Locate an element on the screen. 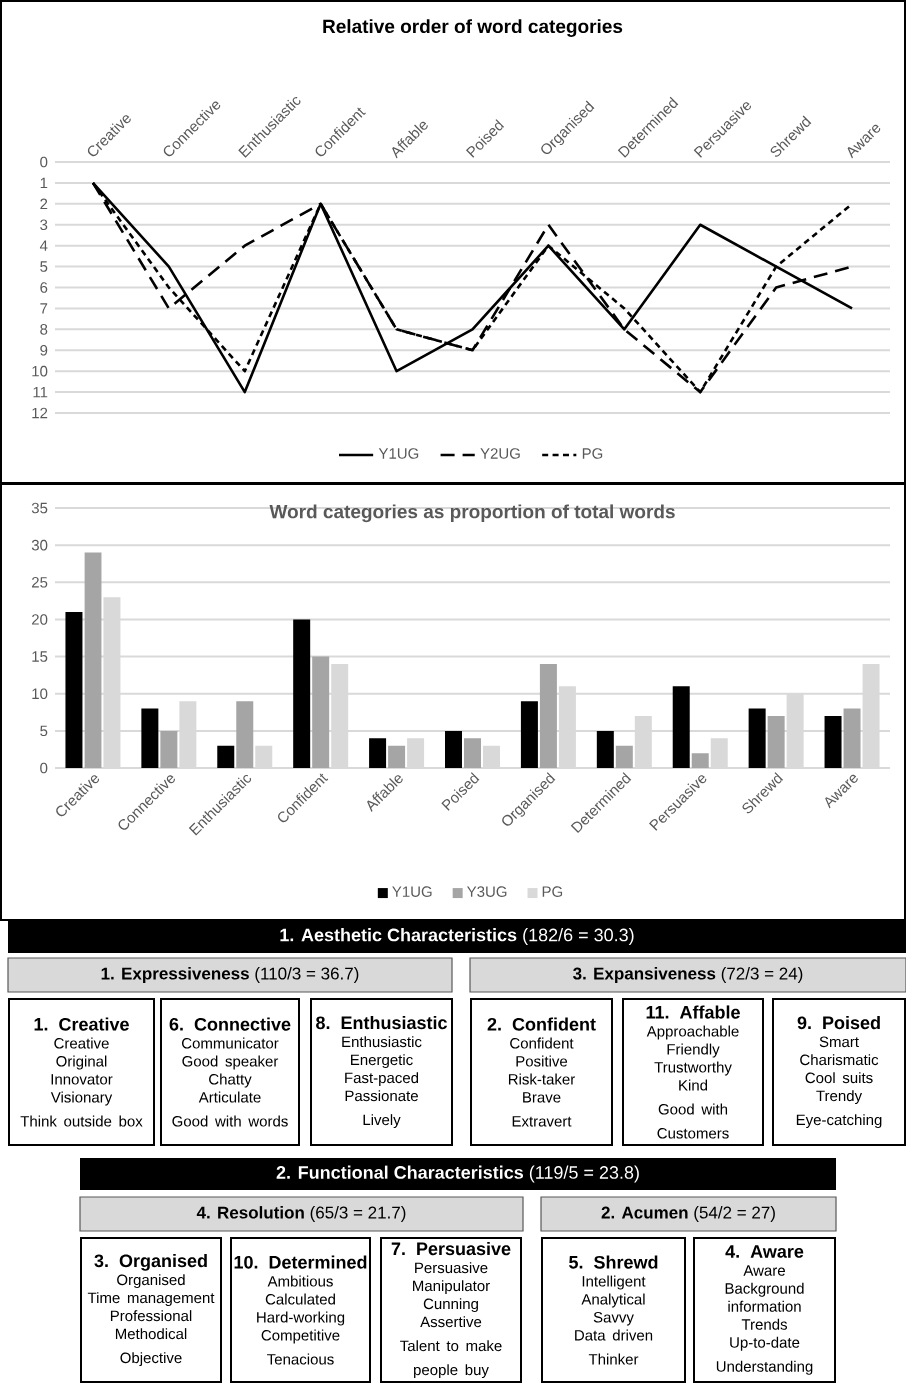  text: 5. Shrewd is located at coordinates (613, 1262).